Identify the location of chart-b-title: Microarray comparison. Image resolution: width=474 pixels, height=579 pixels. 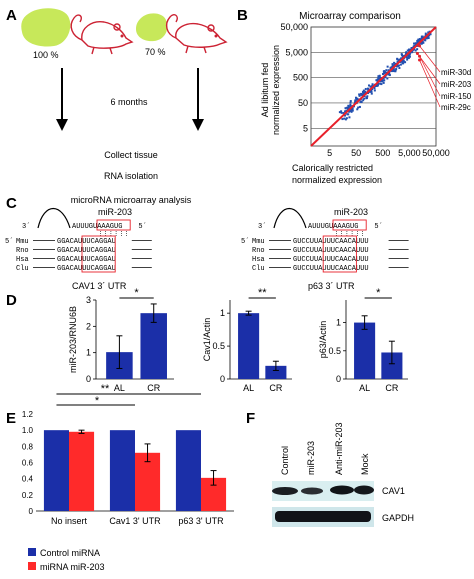
(350, 16).